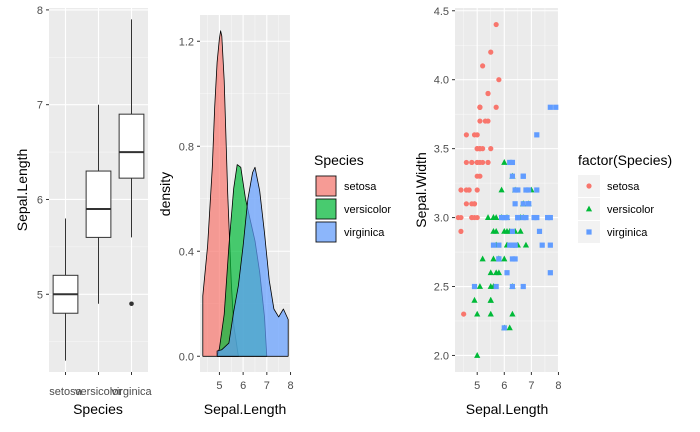 Image resolution: width=700 pixels, height=432 pixels. I want to click on density-x-tick-label: 6, so click(243, 386).